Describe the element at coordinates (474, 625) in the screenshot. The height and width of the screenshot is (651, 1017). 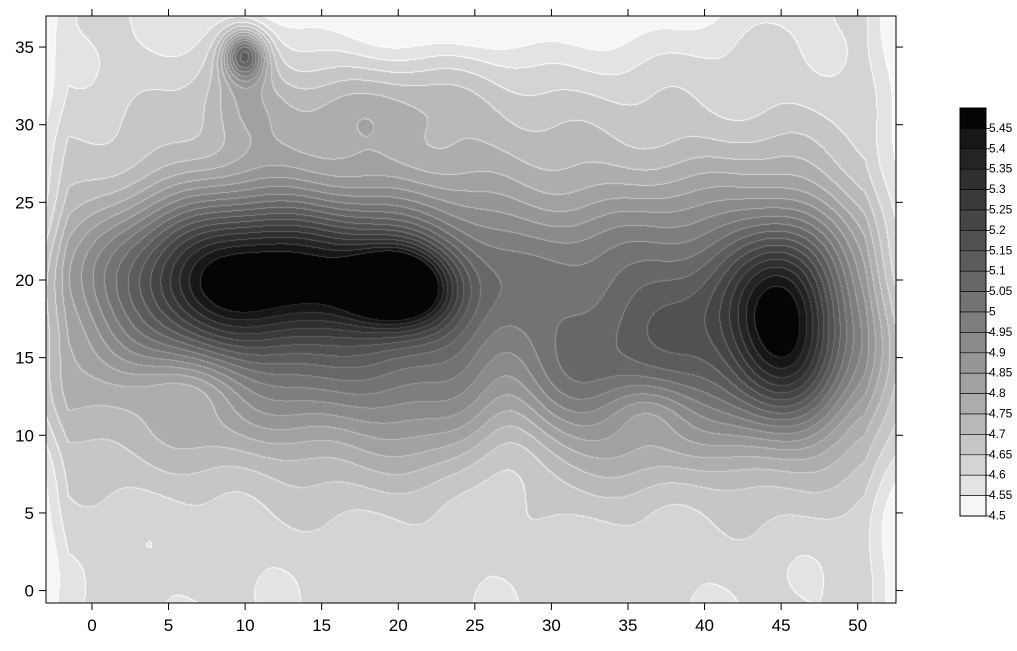
I see `x-tick-label: 25` at that location.